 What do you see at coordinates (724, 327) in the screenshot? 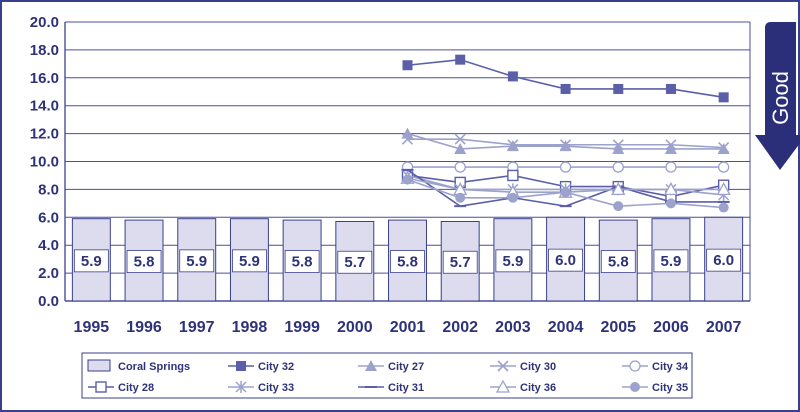
I see `x-tick-label: 2007` at bounding box center [724, 327].